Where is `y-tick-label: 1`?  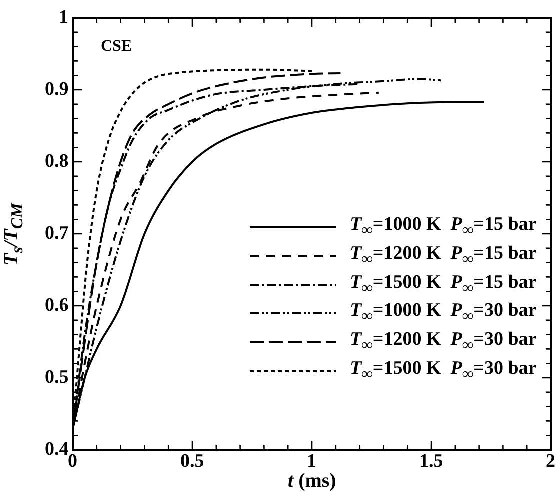
y-tick-label: 1 is located at coordinates (63, 18).